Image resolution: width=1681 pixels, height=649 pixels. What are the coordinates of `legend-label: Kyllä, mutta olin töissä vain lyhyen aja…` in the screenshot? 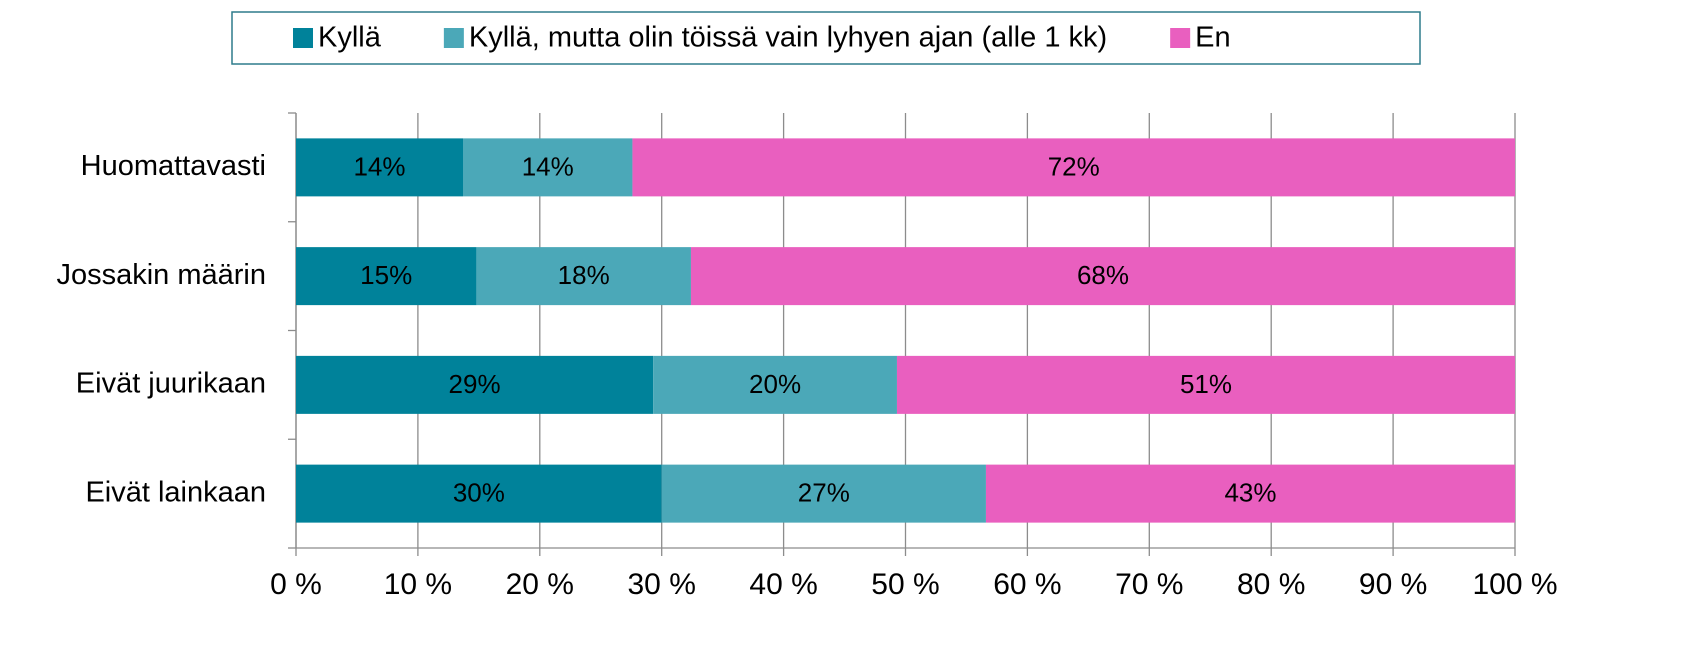 It's located at (788, 38).